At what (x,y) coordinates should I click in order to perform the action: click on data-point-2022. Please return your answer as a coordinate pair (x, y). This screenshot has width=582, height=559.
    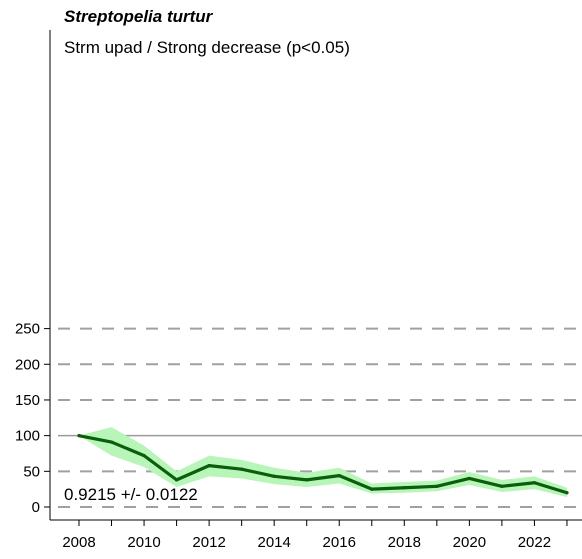
    Looking at the image, I should click on (534, 483).